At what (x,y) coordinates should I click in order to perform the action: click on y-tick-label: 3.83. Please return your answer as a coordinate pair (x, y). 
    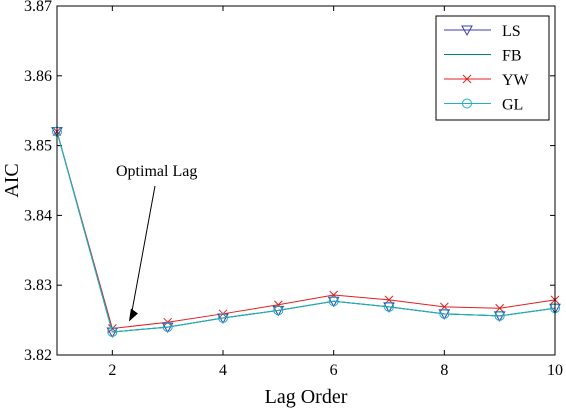
    Looking at the image, I should click on (38, 285).